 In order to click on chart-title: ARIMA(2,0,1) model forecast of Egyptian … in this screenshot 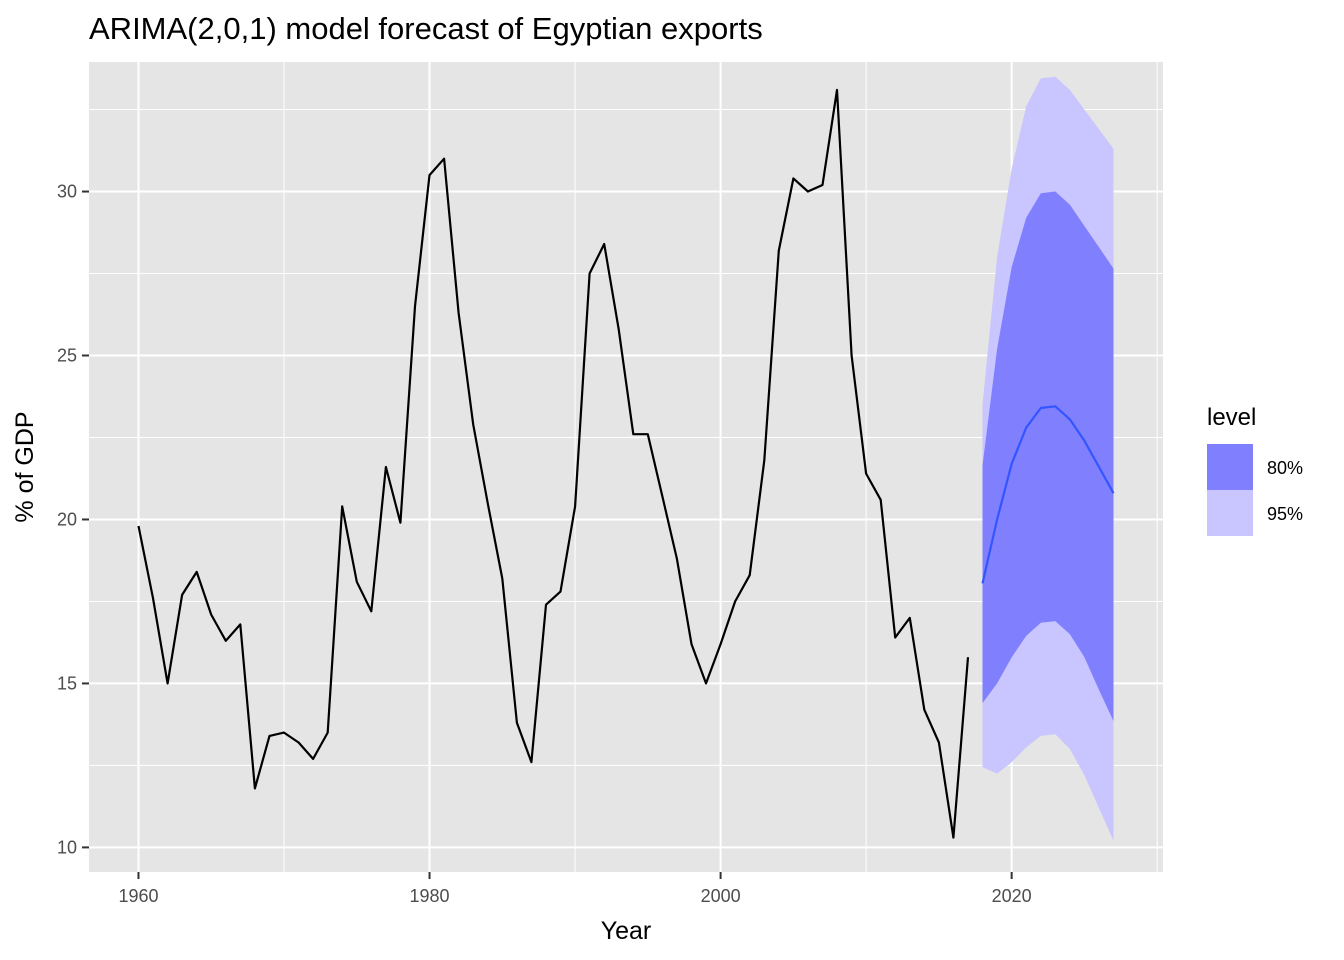, I will do `click(426, 28)`.